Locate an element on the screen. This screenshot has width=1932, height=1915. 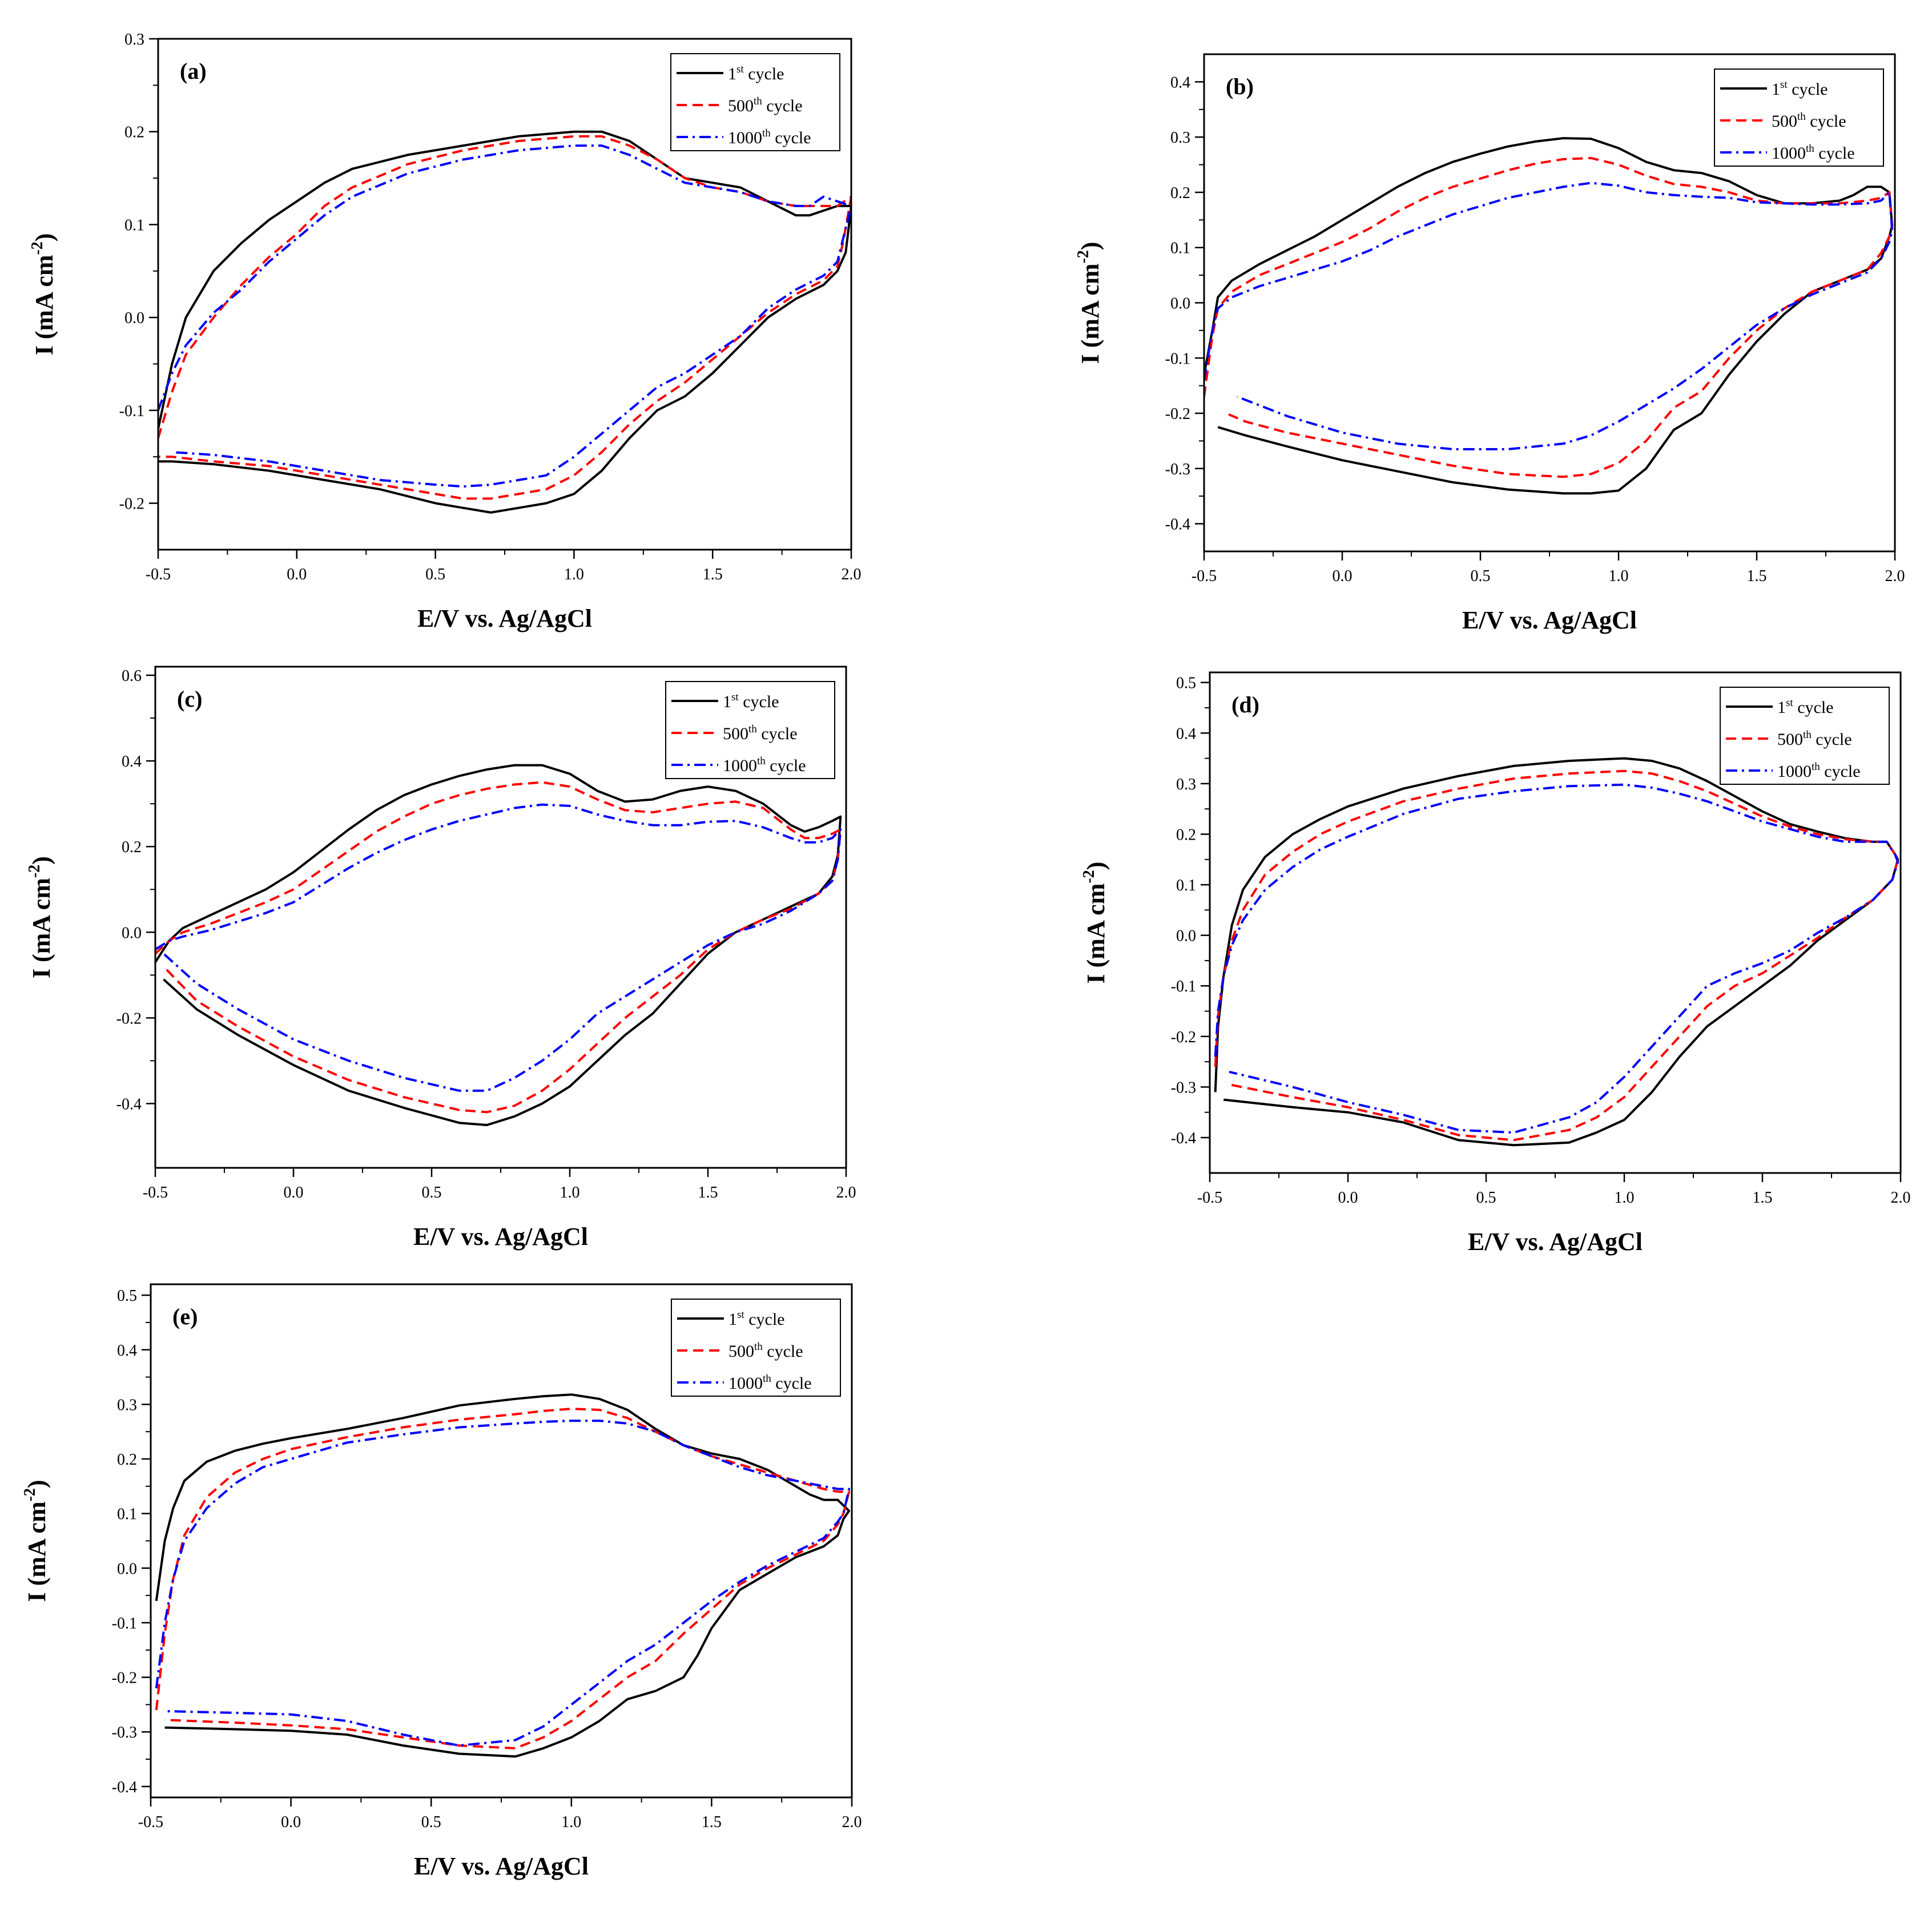
legend-entry: 1000th cycle is located at coordinates (770, 1383).